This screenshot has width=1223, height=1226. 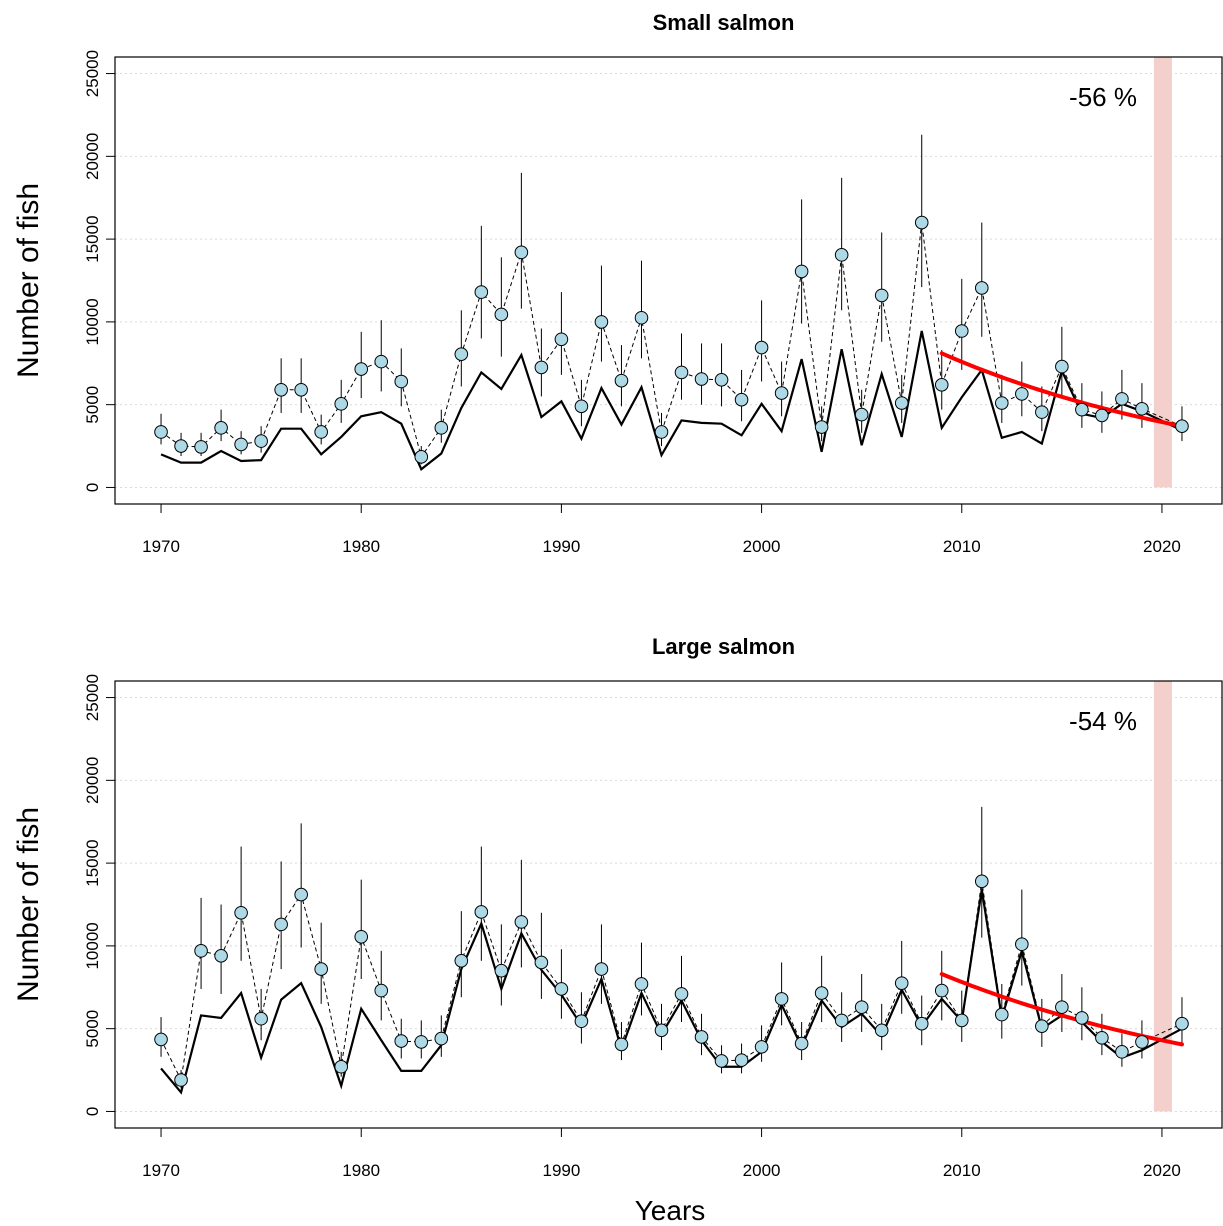 I want to click on x-axis-label: Years, so click(x=670, y=1210).